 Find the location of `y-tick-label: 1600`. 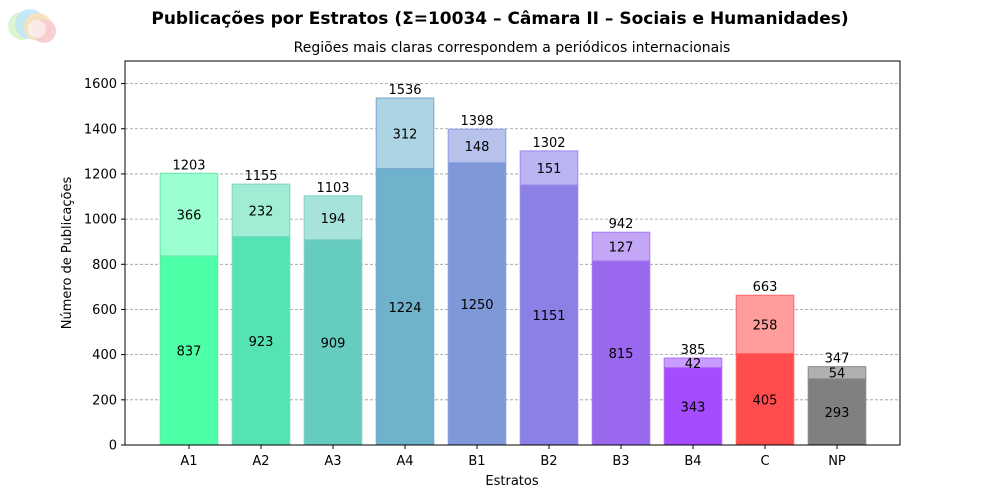

y-tick-label: 1600 is located at coordinates (100, 84).